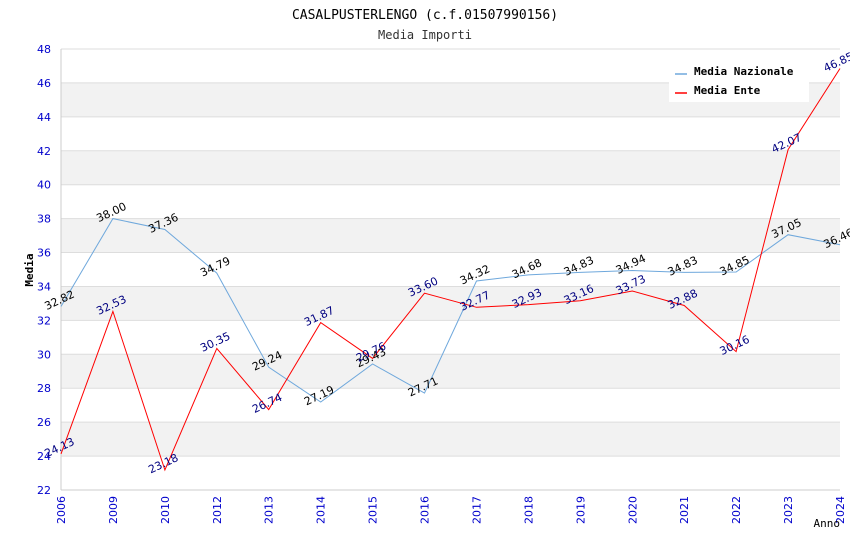  Describe the element at coordinates (840, 510) in the screenshot. I see `x-tick-label: 2024` at that location.